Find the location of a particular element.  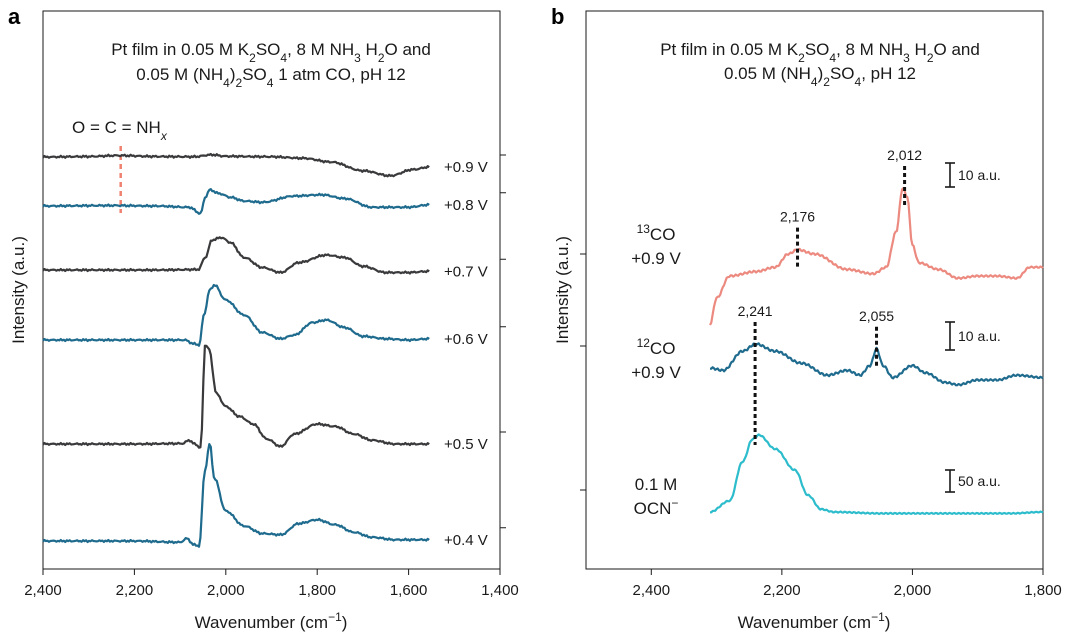

annotation-label: O = C = NHx is located at coordinates (120, 130).